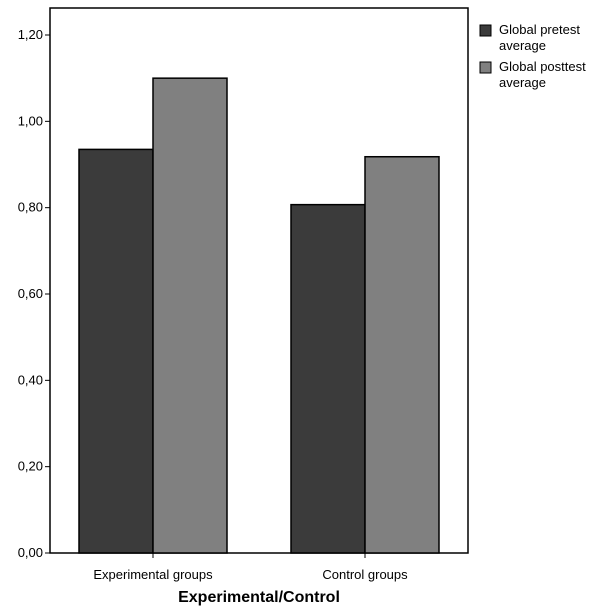 The width and height of the screenshot is (600, 609). I want to click on x-tick-label: Experimental groups, so click(153, 574).